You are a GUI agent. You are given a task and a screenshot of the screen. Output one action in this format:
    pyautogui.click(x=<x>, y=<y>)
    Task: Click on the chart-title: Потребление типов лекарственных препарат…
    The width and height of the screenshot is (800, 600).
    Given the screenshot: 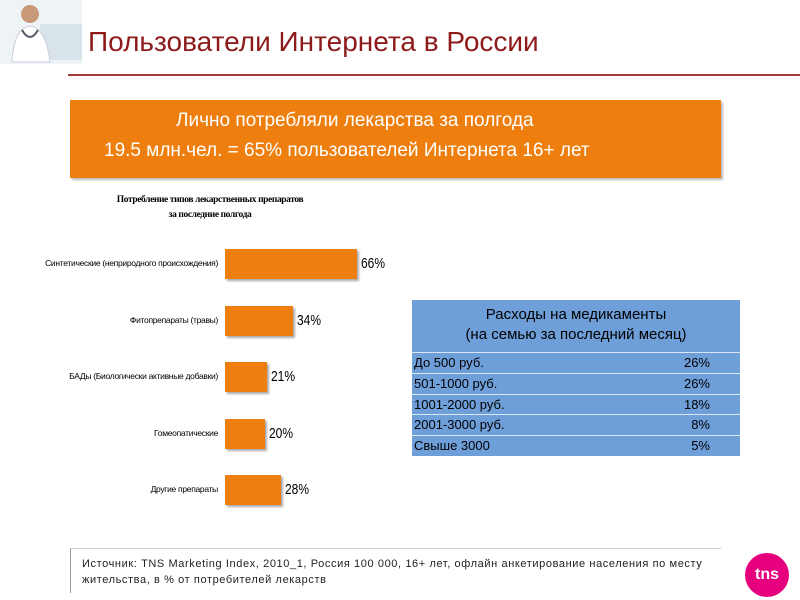 What is the action you would take?
    pyautogui.click(x=210, y=207)
    